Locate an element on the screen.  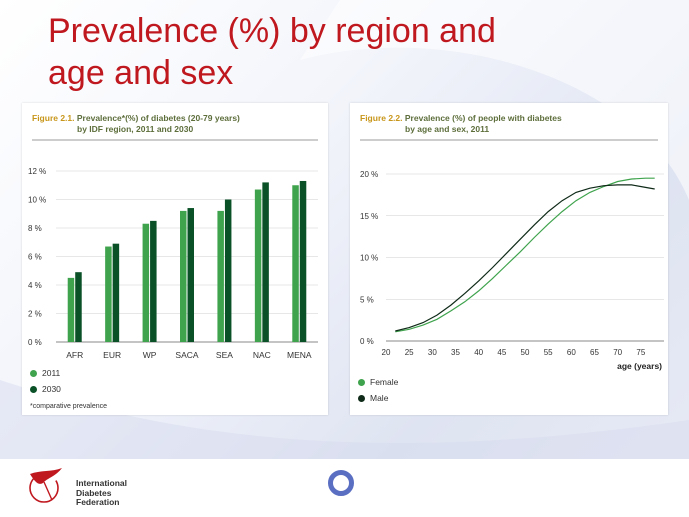
logo-line-2: Diabetes is located at coordinates (94, 492).